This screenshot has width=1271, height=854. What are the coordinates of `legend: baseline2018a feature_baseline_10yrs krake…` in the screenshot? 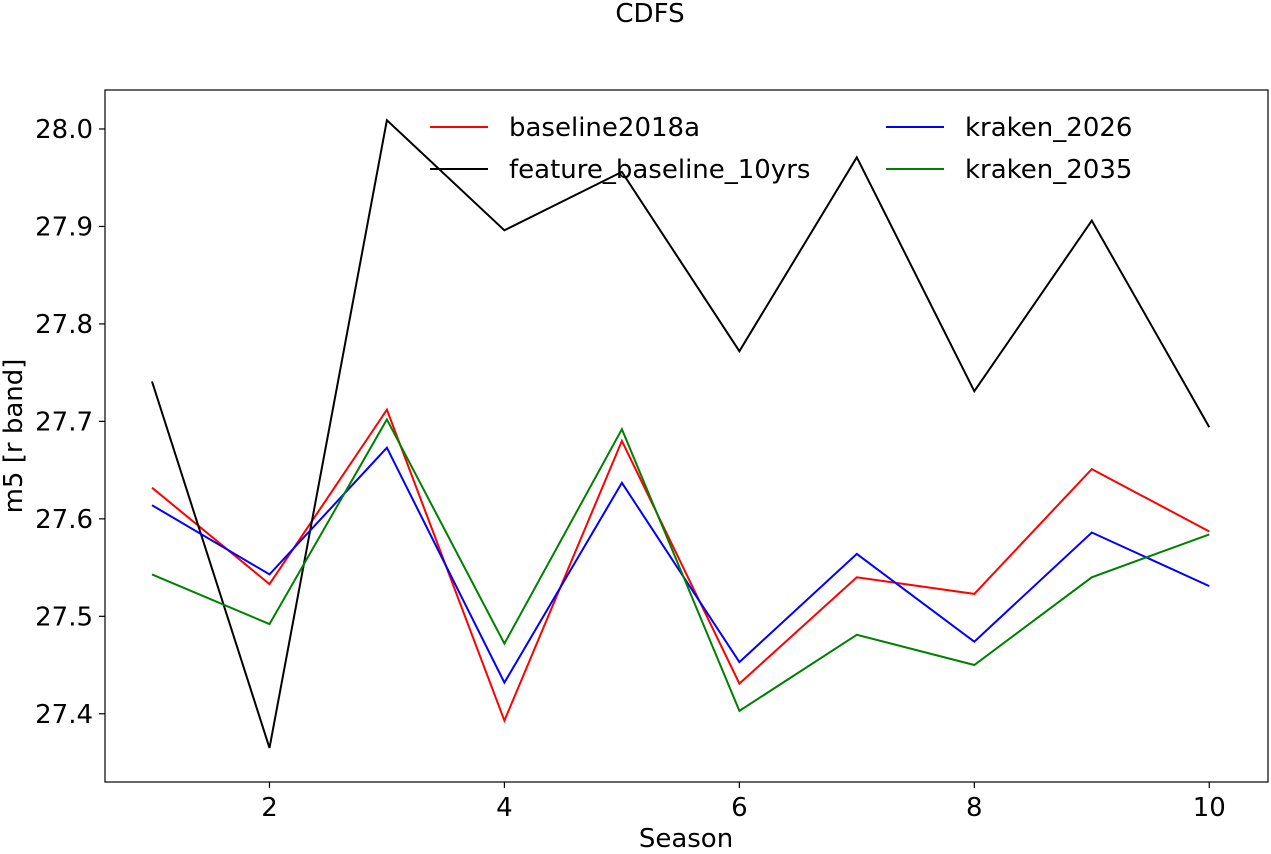 It's located at (781, 149).